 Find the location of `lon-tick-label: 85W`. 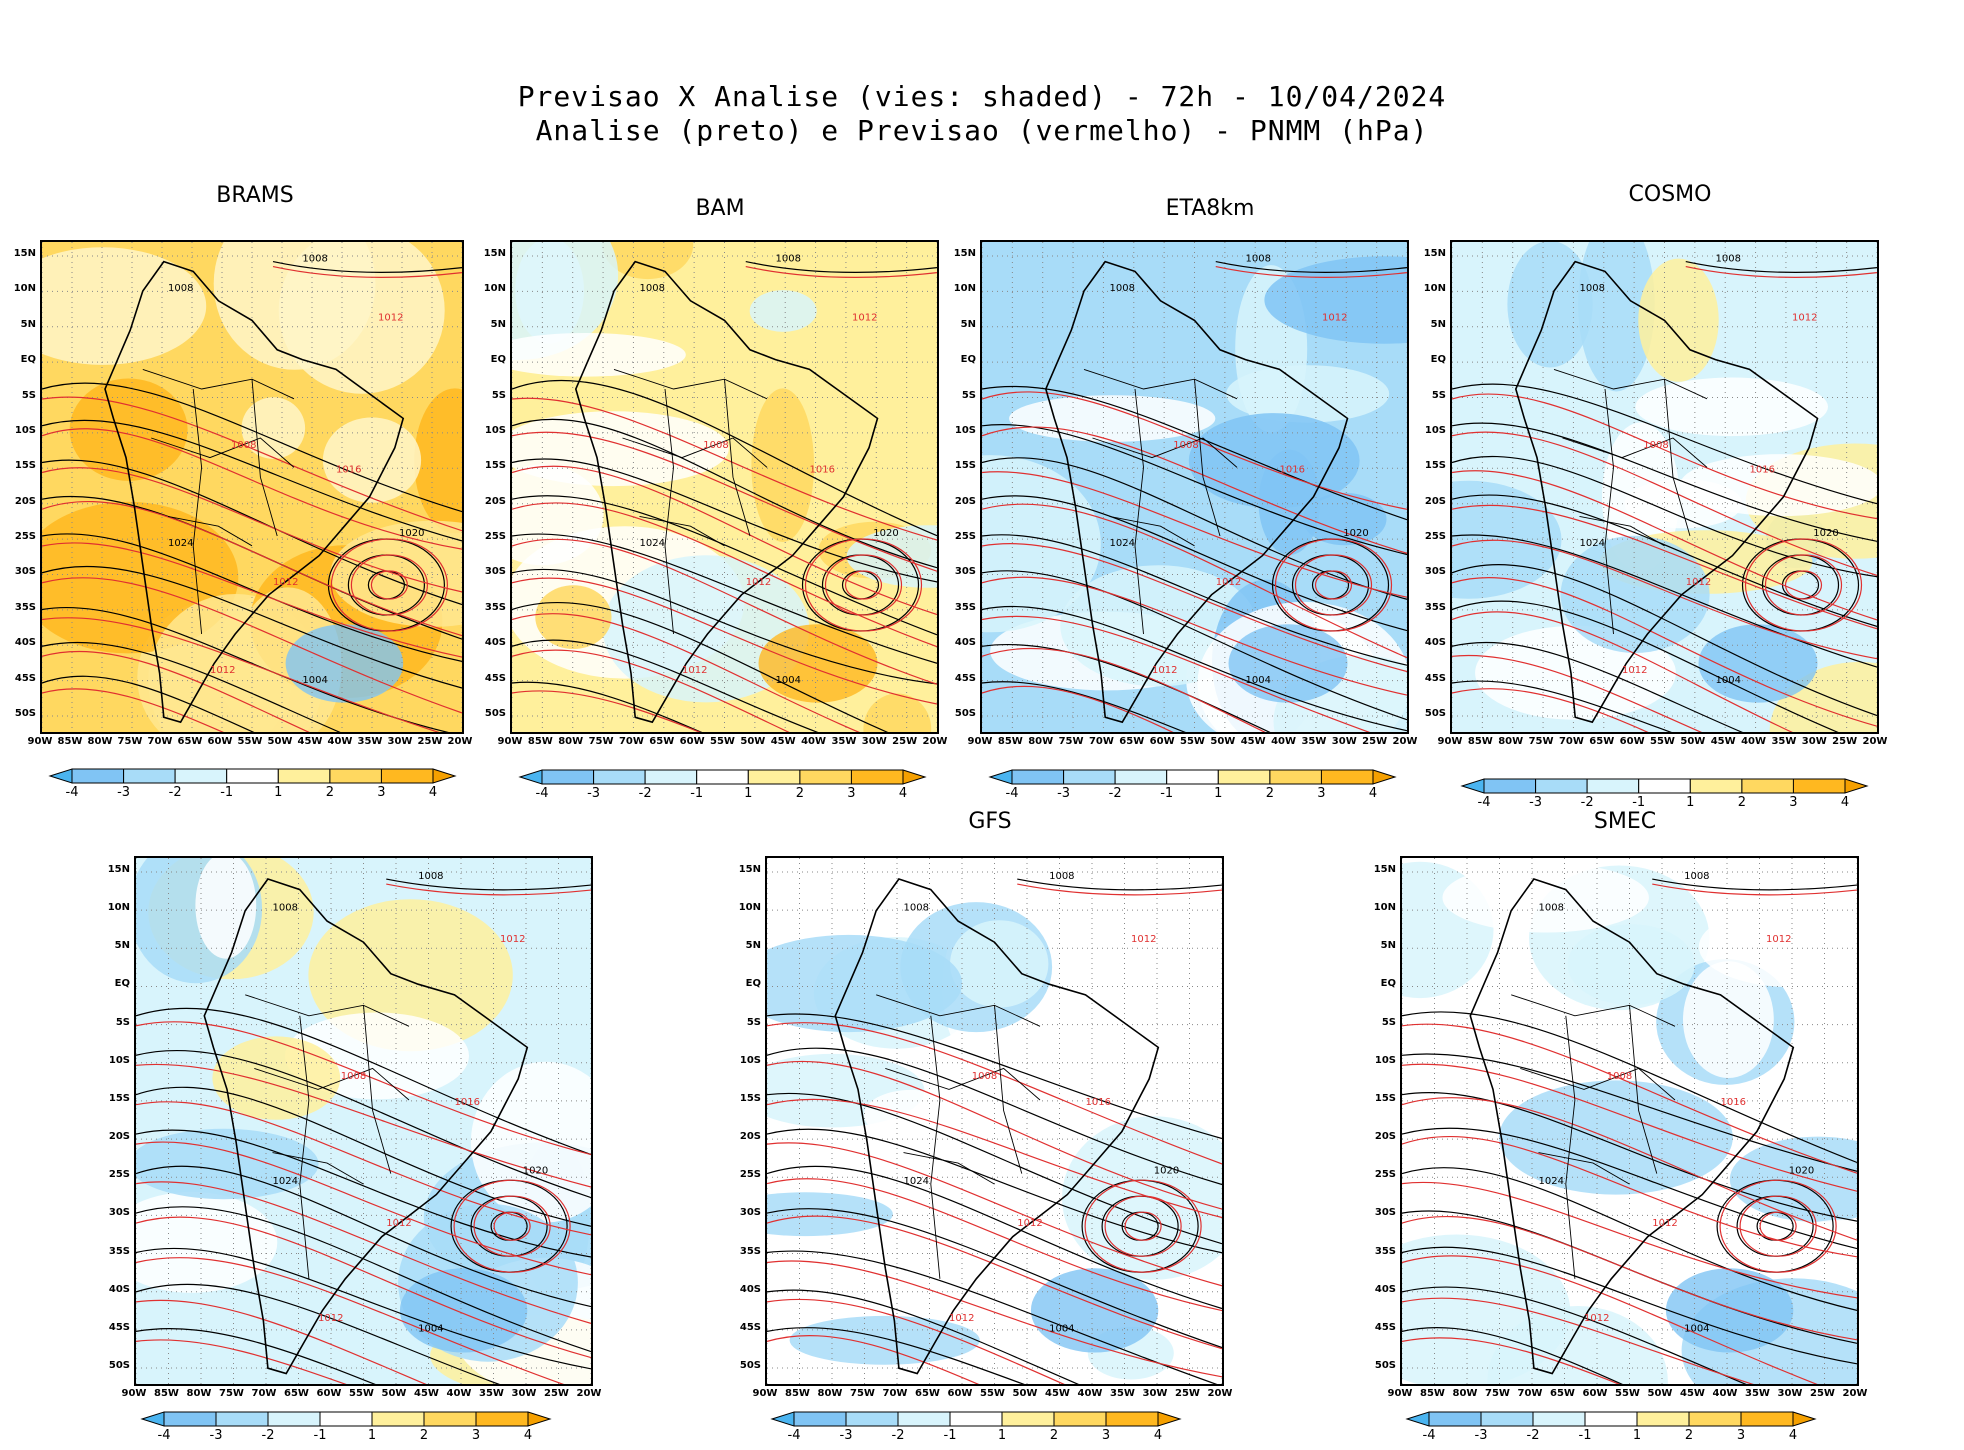

lon-tick-label: 85W is located at coordinates (797, 1393).